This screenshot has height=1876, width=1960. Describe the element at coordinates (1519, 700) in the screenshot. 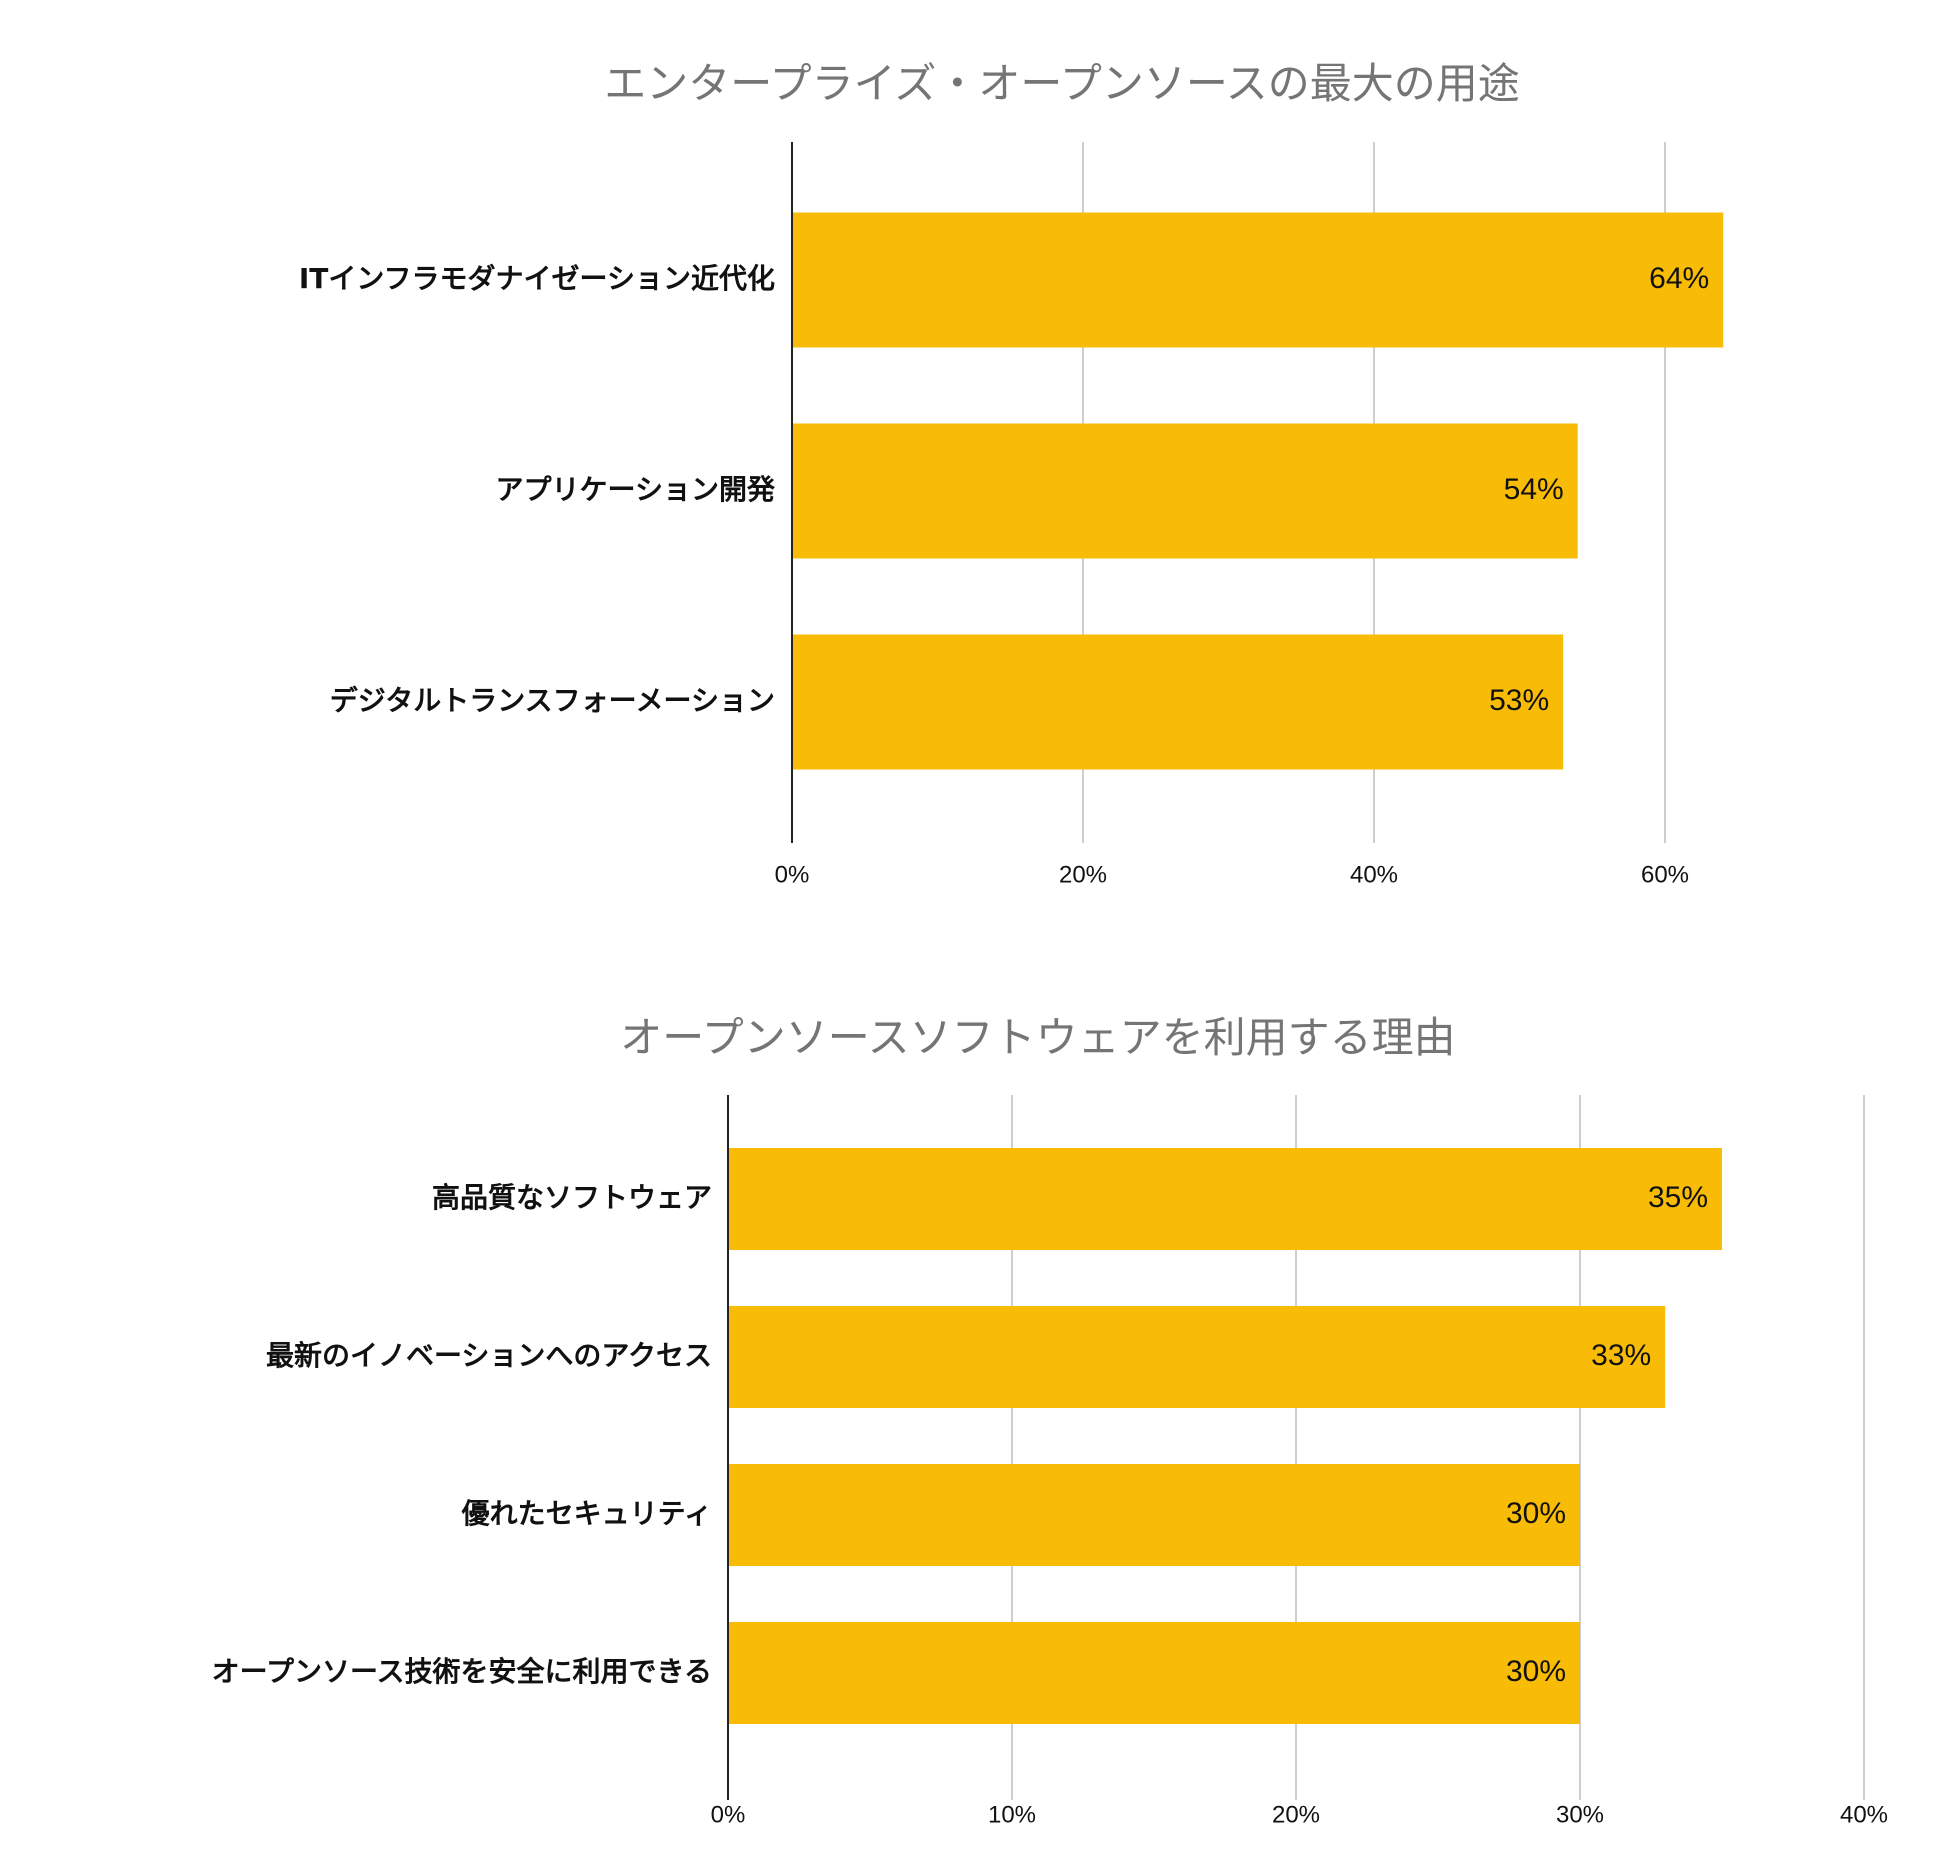

I see `data-label: 53%` at that location.